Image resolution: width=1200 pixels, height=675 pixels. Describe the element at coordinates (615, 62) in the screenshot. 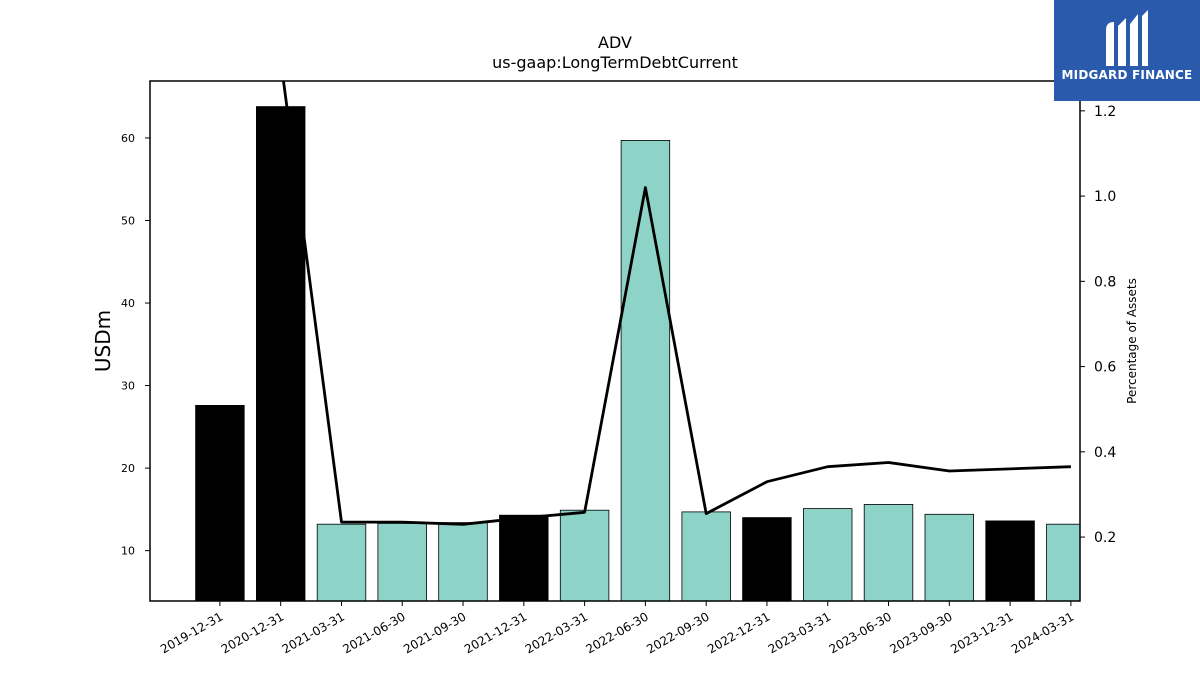

I see `chart-subtitle: us-gaap:LongTermDebtCurrent` at that location.